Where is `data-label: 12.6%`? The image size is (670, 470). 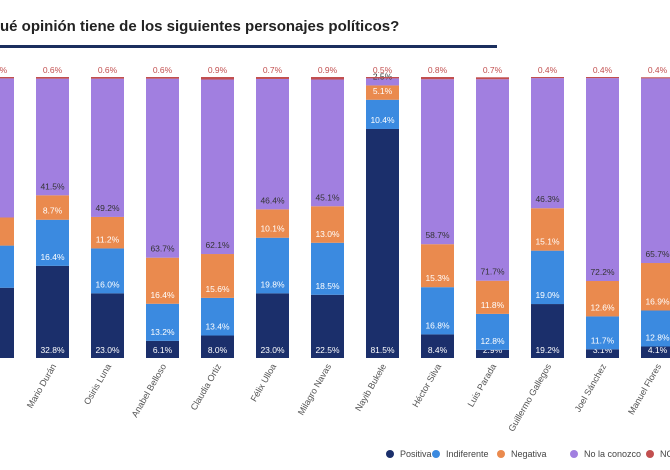
data-label: 12.6% is located at coordinates (602, 307).